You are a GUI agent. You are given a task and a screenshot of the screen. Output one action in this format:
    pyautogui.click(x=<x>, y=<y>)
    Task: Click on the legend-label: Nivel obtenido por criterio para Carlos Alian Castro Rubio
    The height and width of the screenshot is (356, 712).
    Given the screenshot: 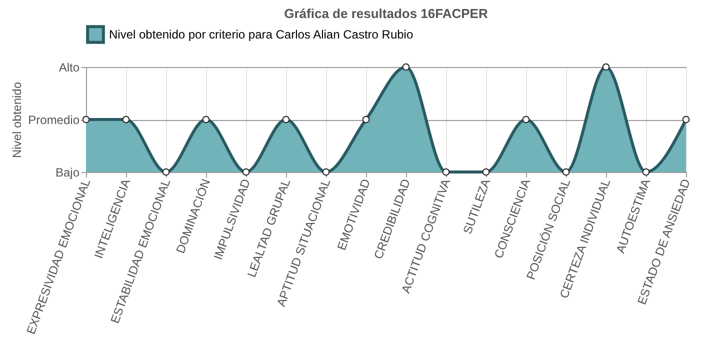 What is the action you would take?
    pyautogui.click(x=261, y=35)
    